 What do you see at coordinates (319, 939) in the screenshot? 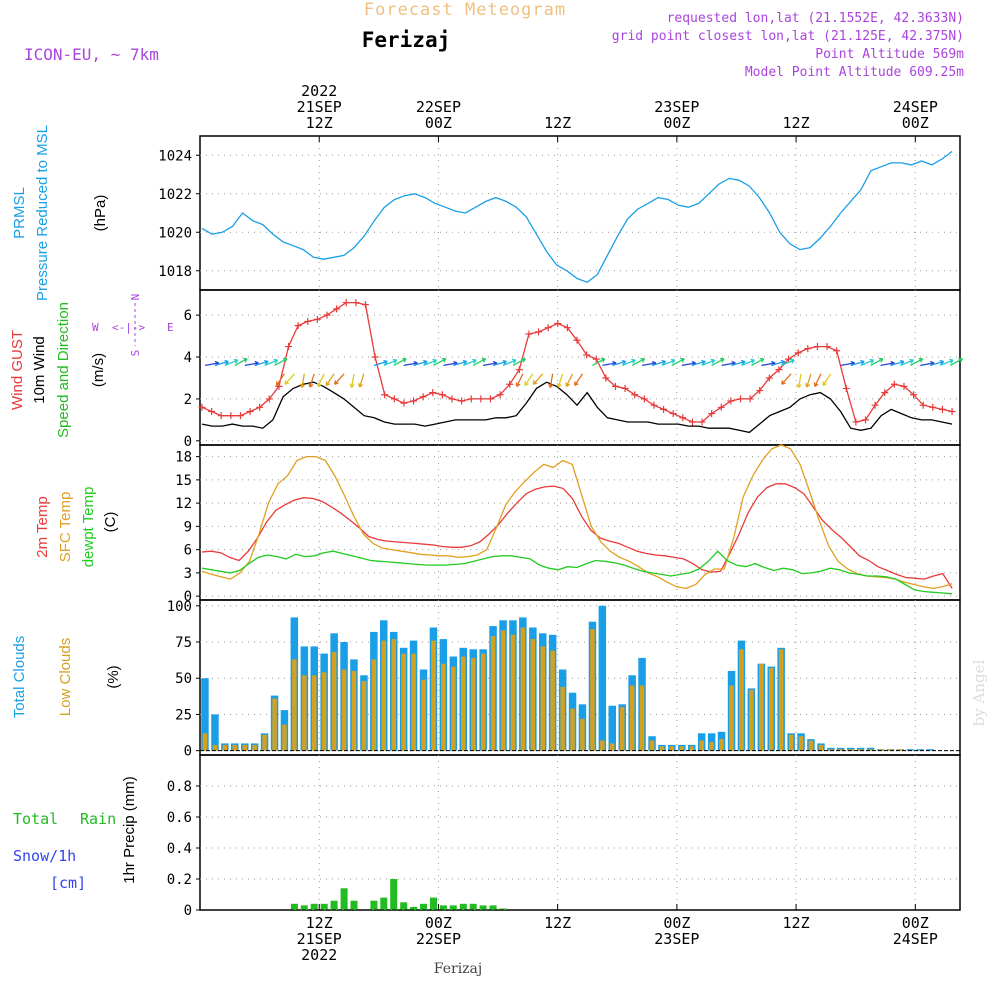
I see `bottom-axis-label: 21SEP` at bounding box center [319, 939].